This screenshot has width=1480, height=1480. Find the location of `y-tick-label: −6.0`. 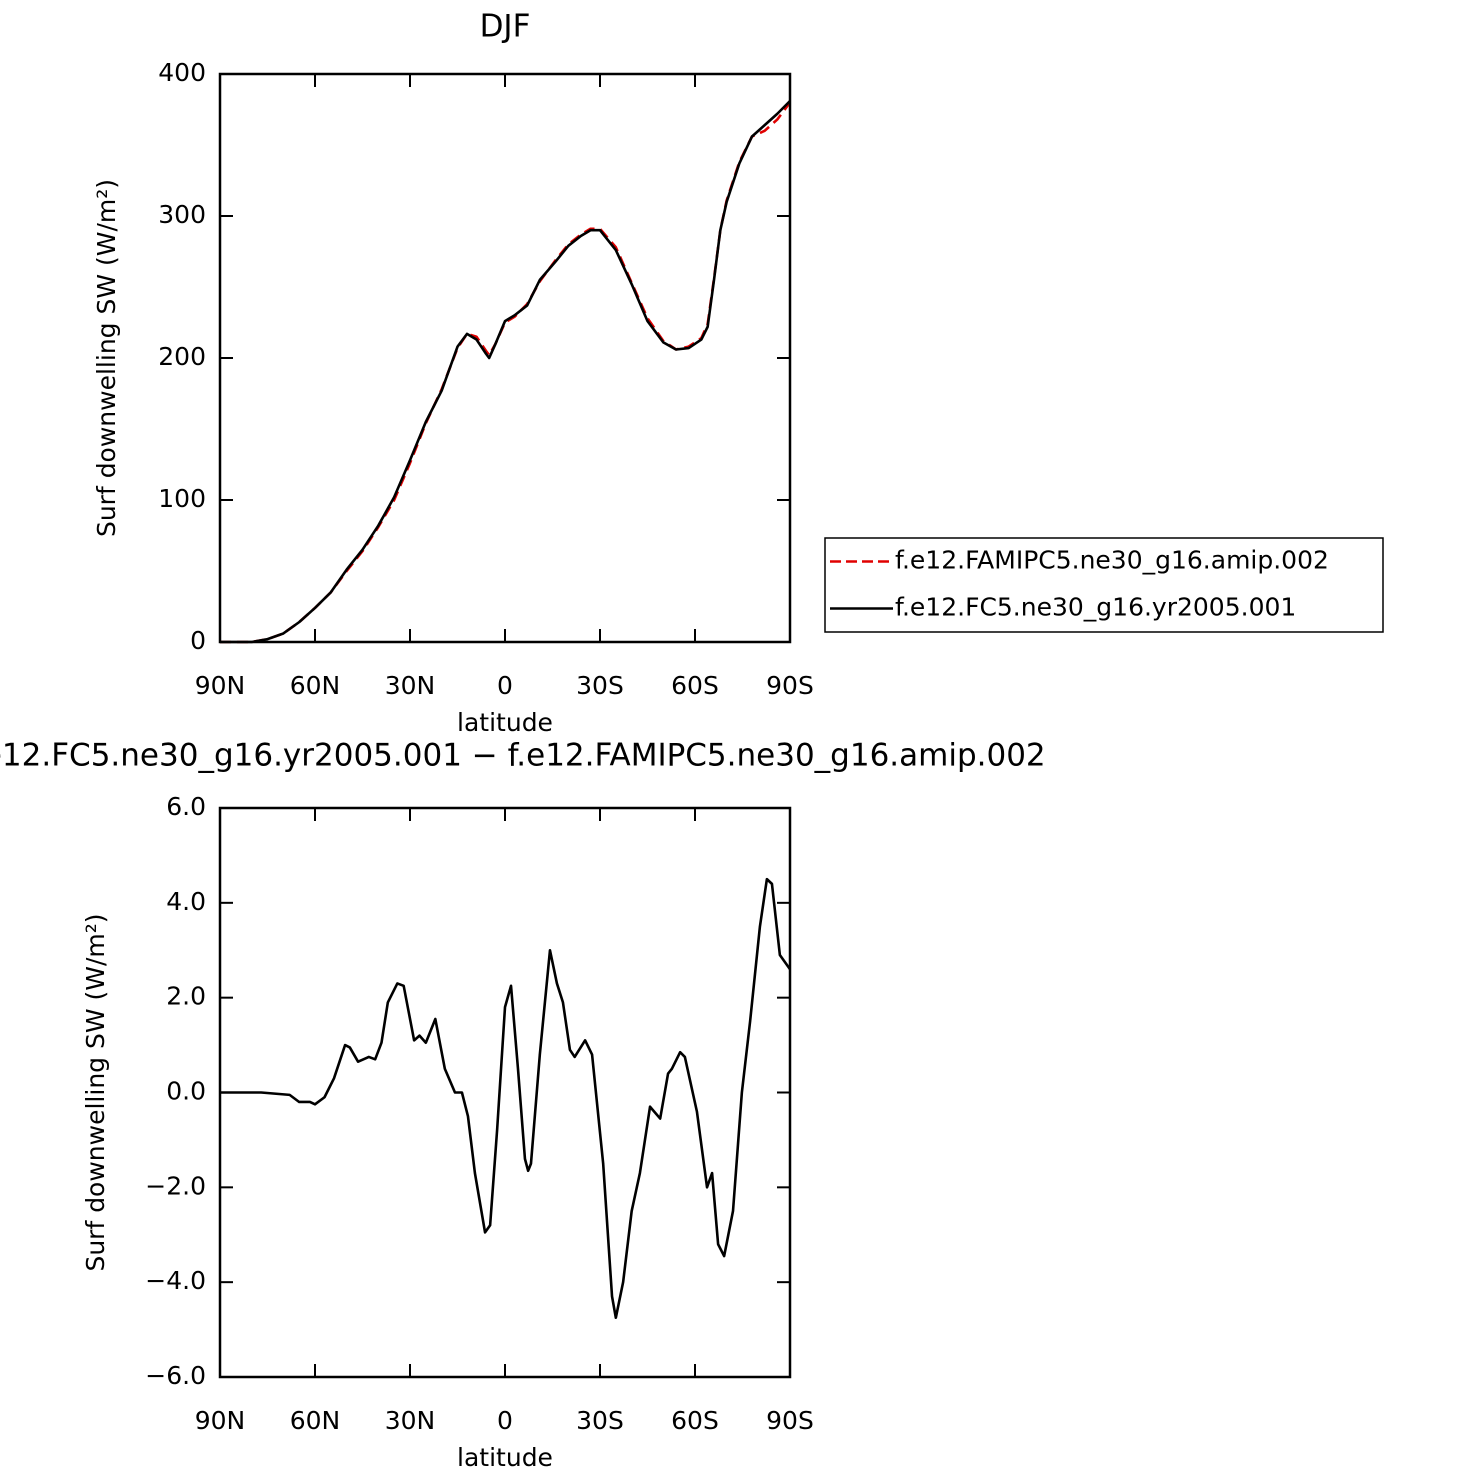

y-tick-label: −6.0 is located at coordinates (175, 1375).